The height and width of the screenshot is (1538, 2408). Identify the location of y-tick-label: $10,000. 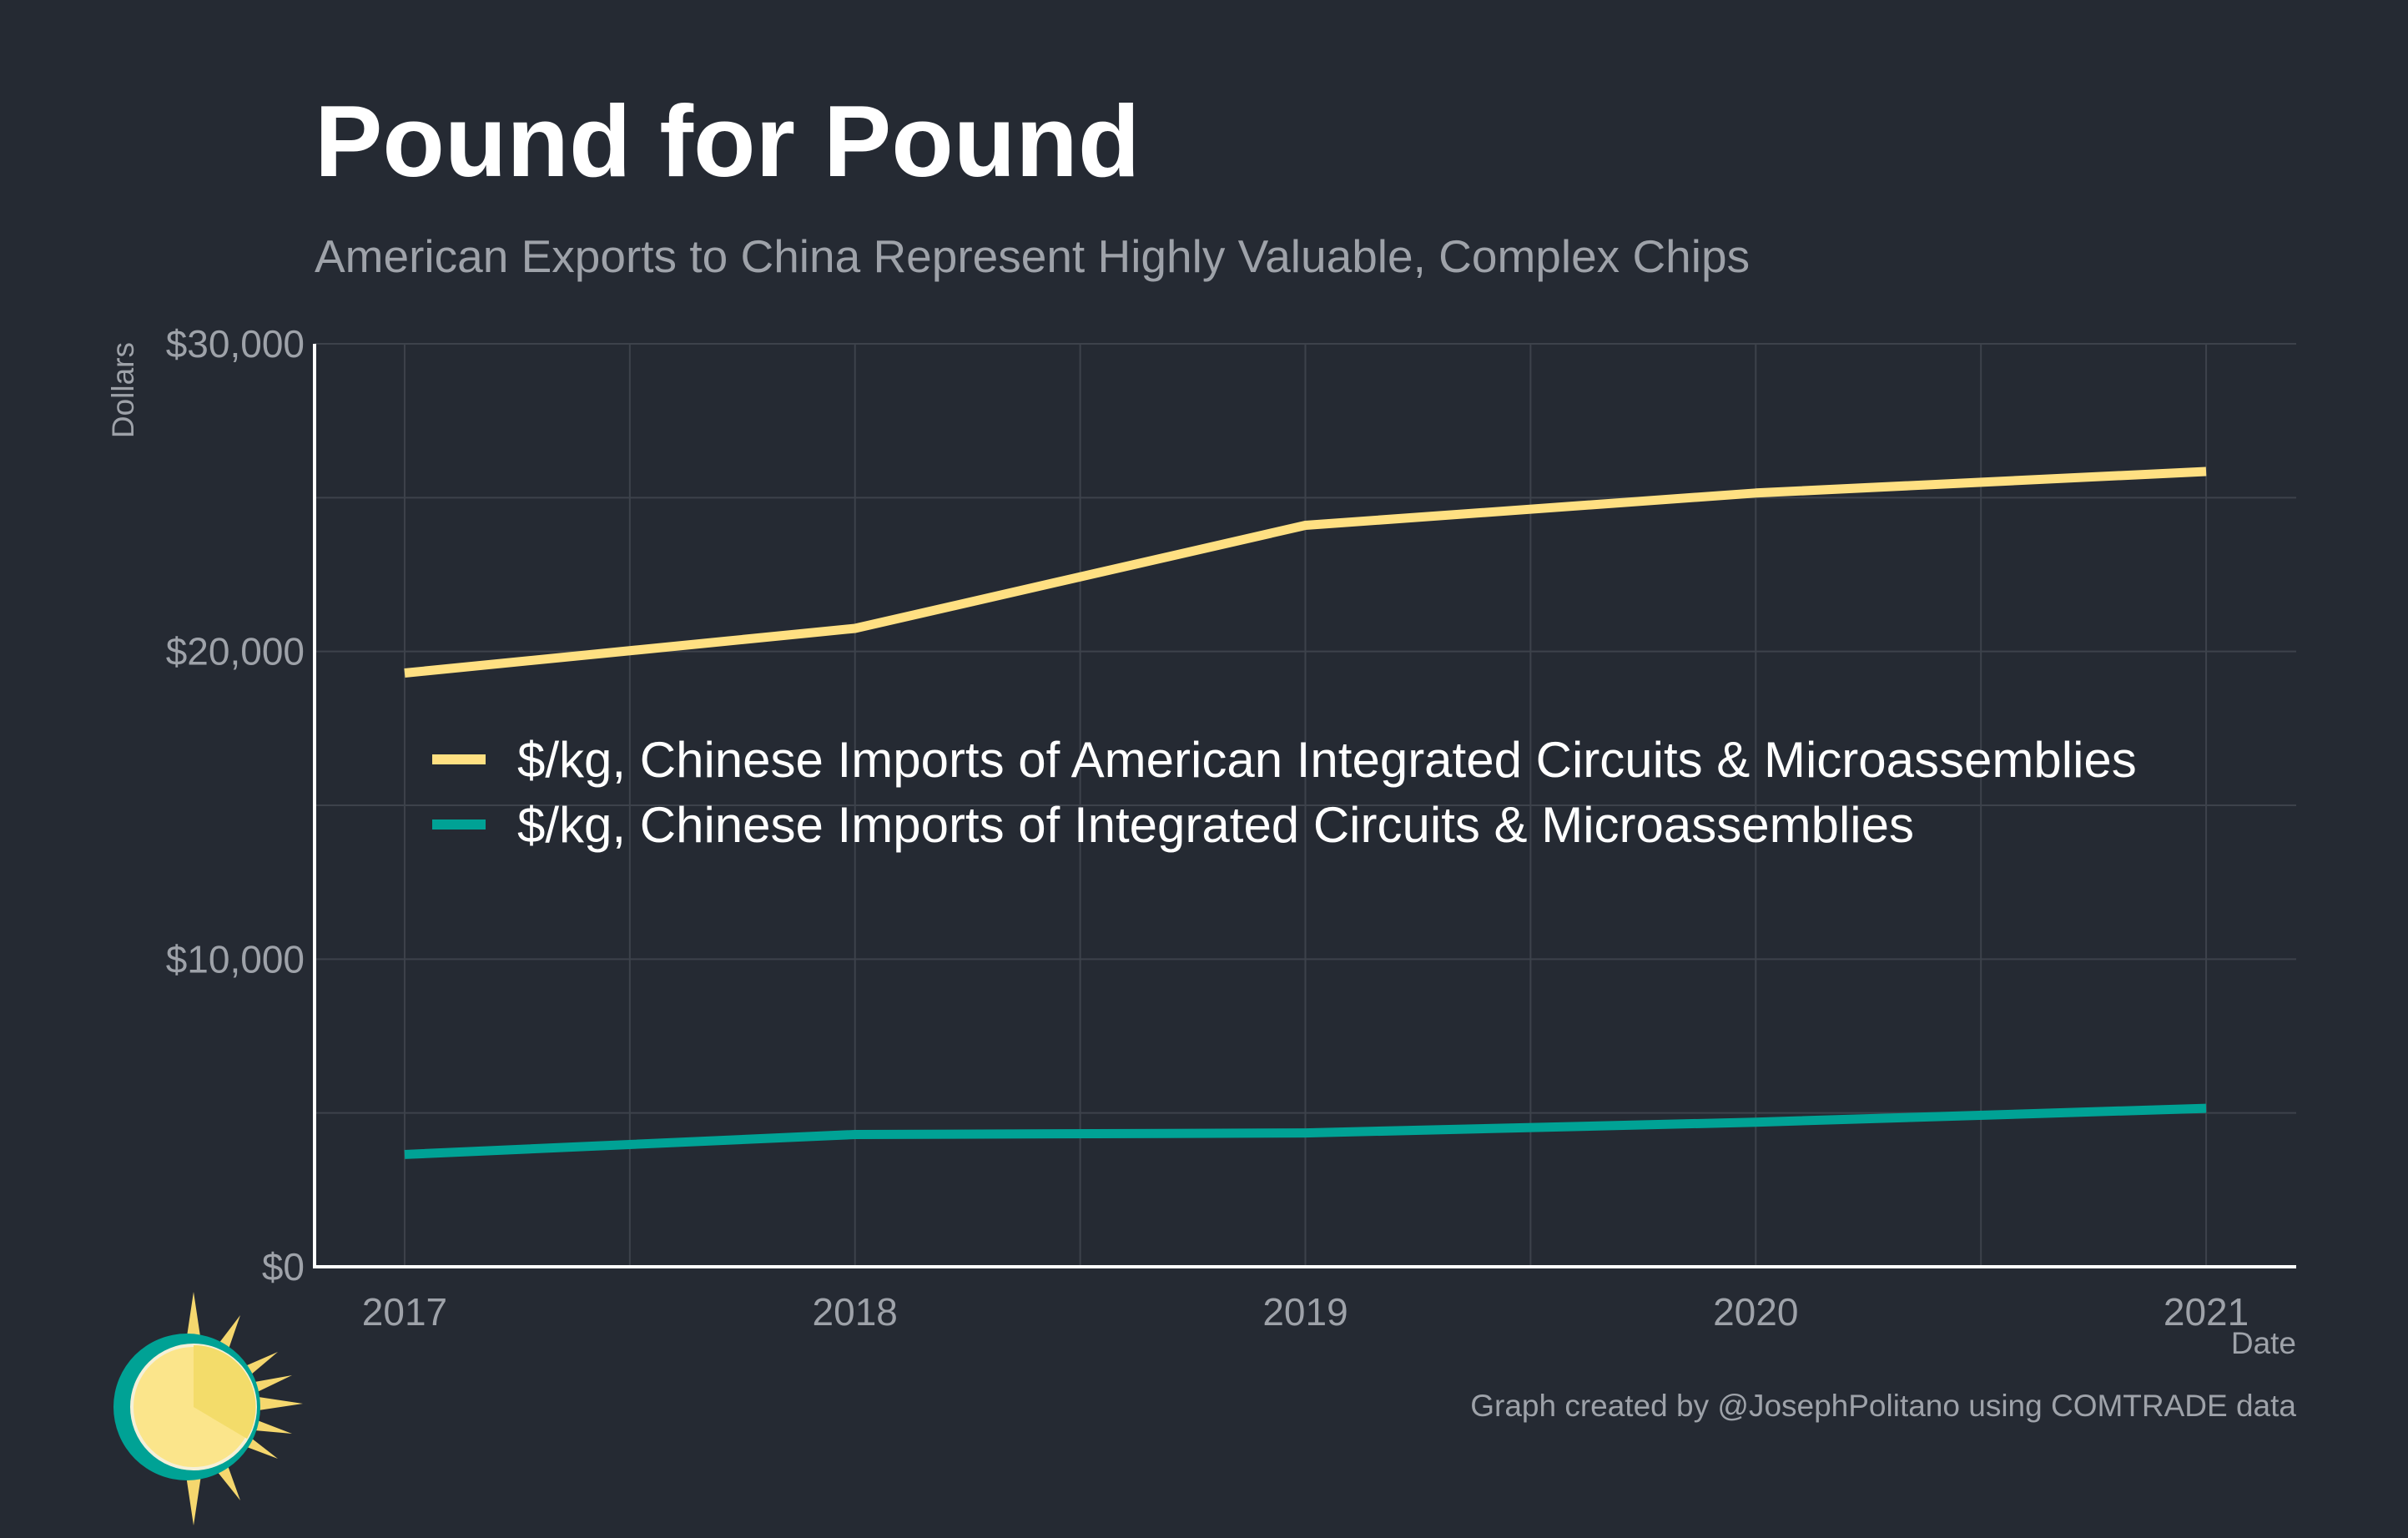
(235, 959).